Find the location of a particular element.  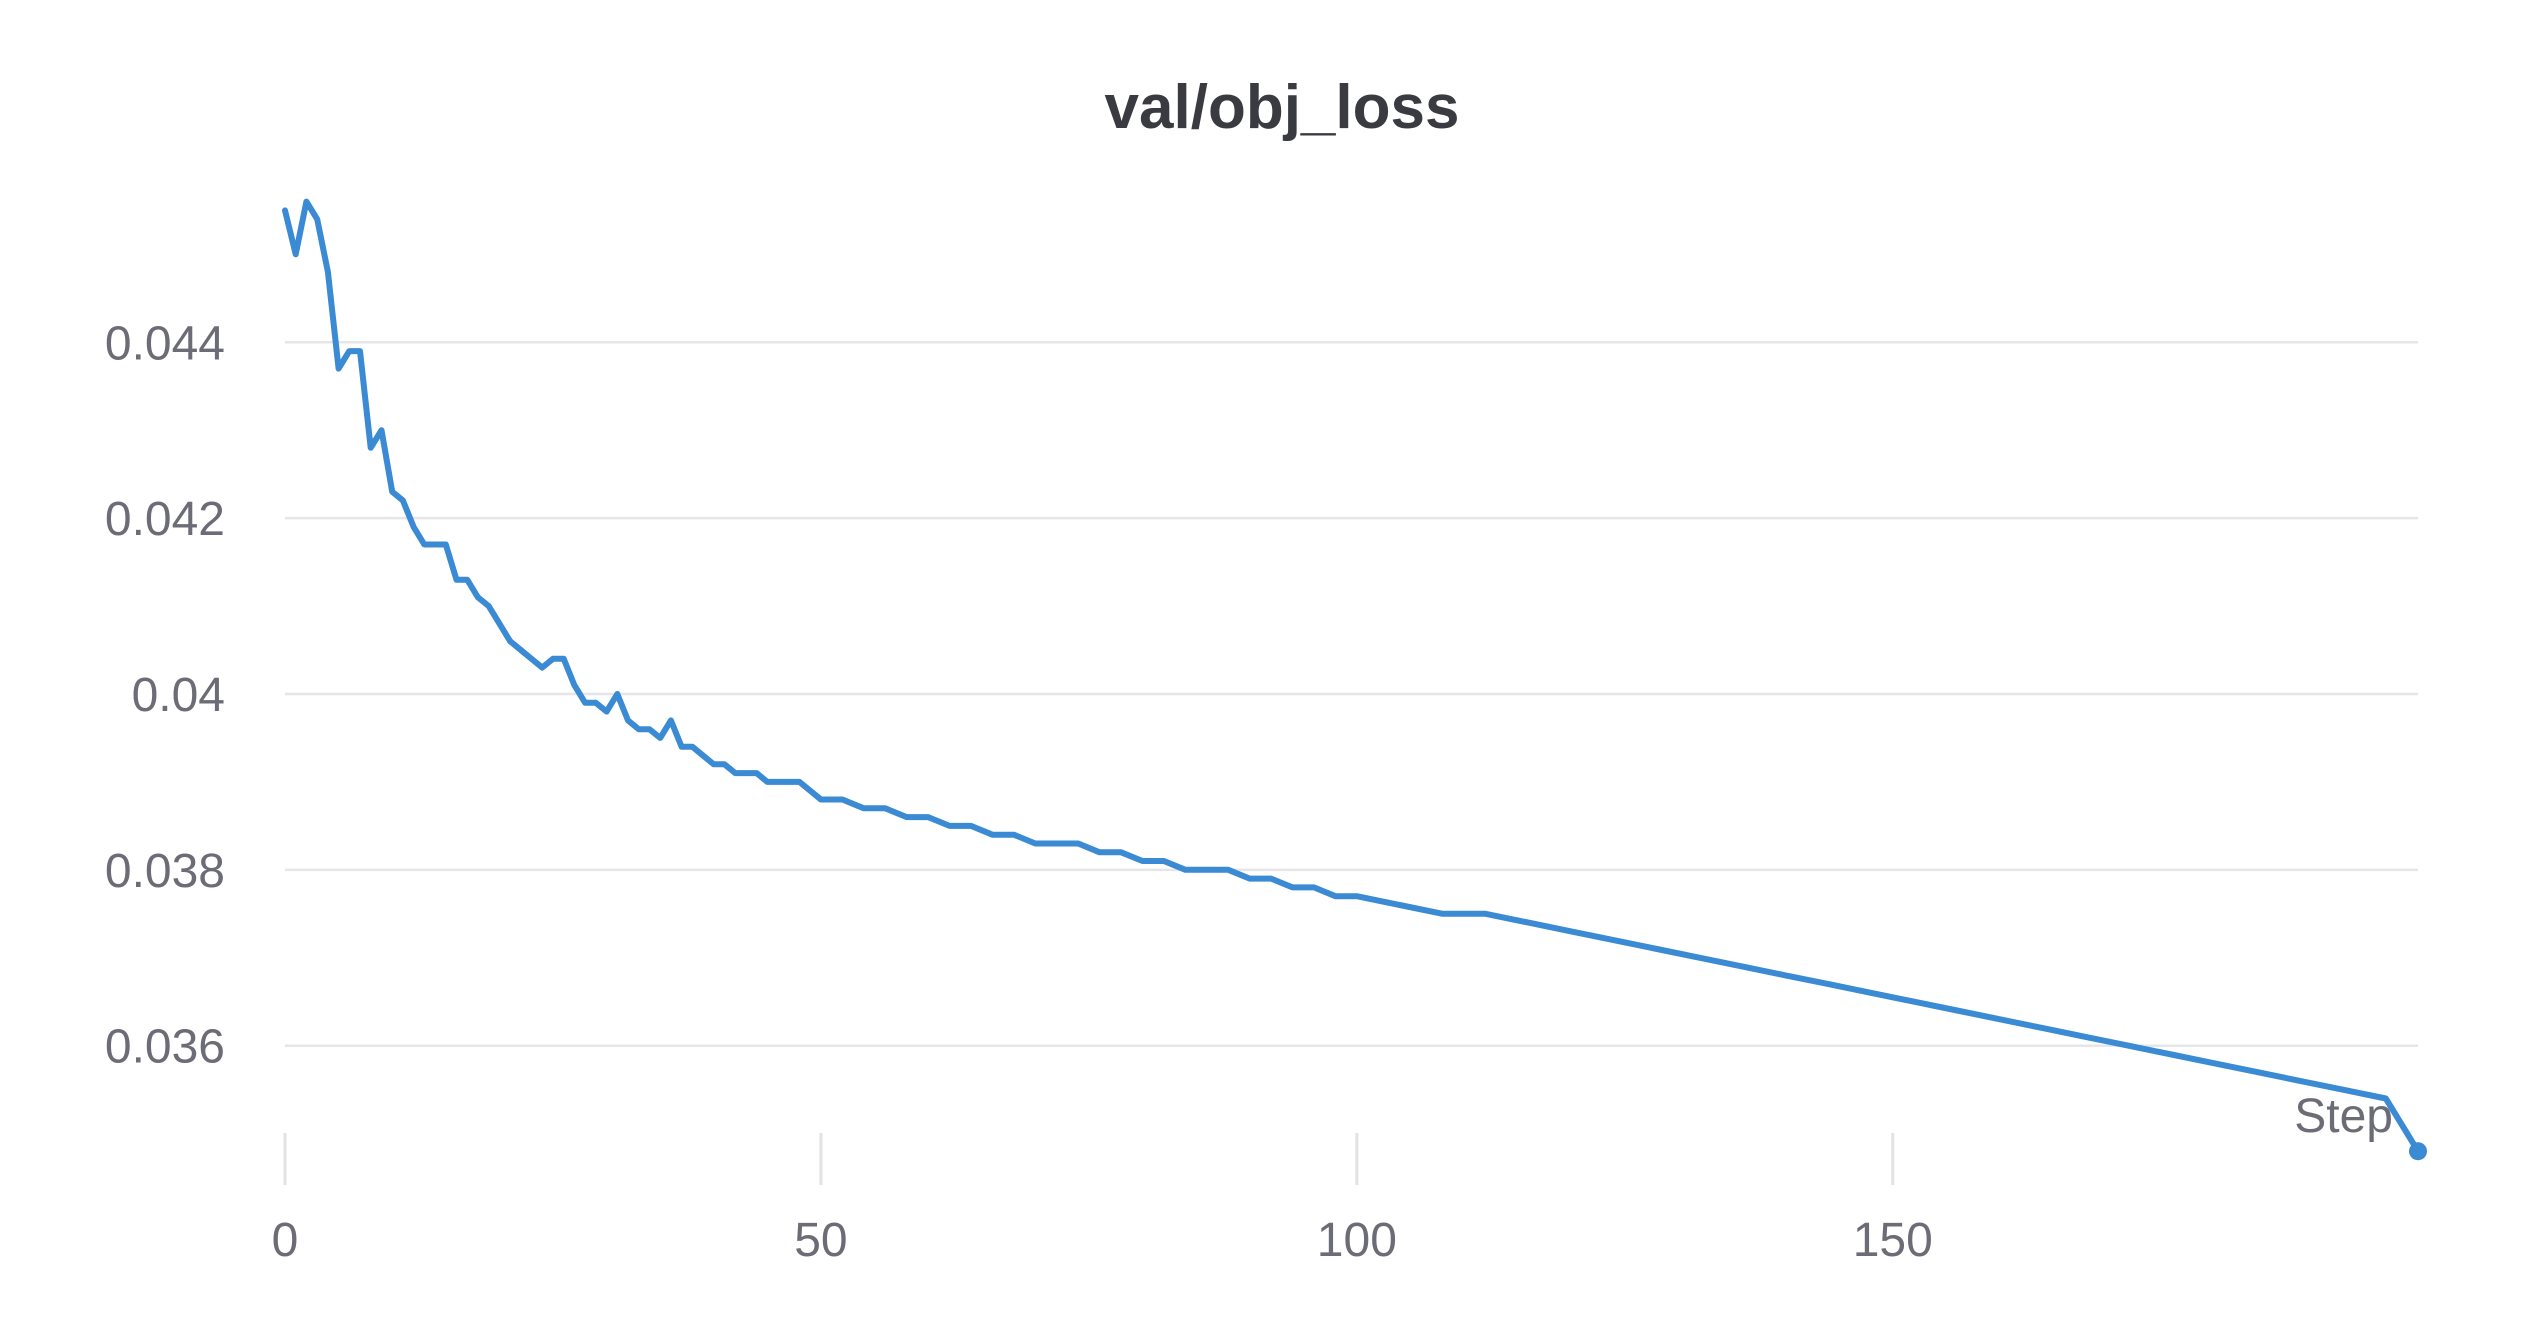

x-axis-label: Step is located at coordinates (2343, 1116).